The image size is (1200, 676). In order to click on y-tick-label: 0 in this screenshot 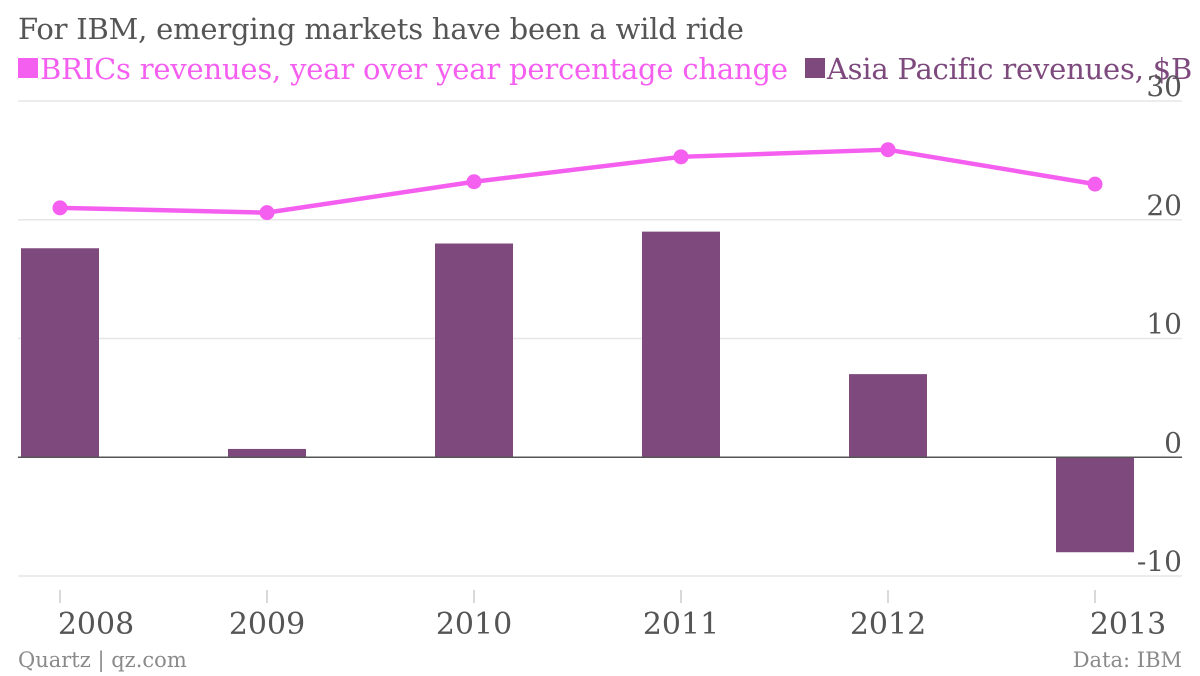, I will do `click(1173, 442)`.